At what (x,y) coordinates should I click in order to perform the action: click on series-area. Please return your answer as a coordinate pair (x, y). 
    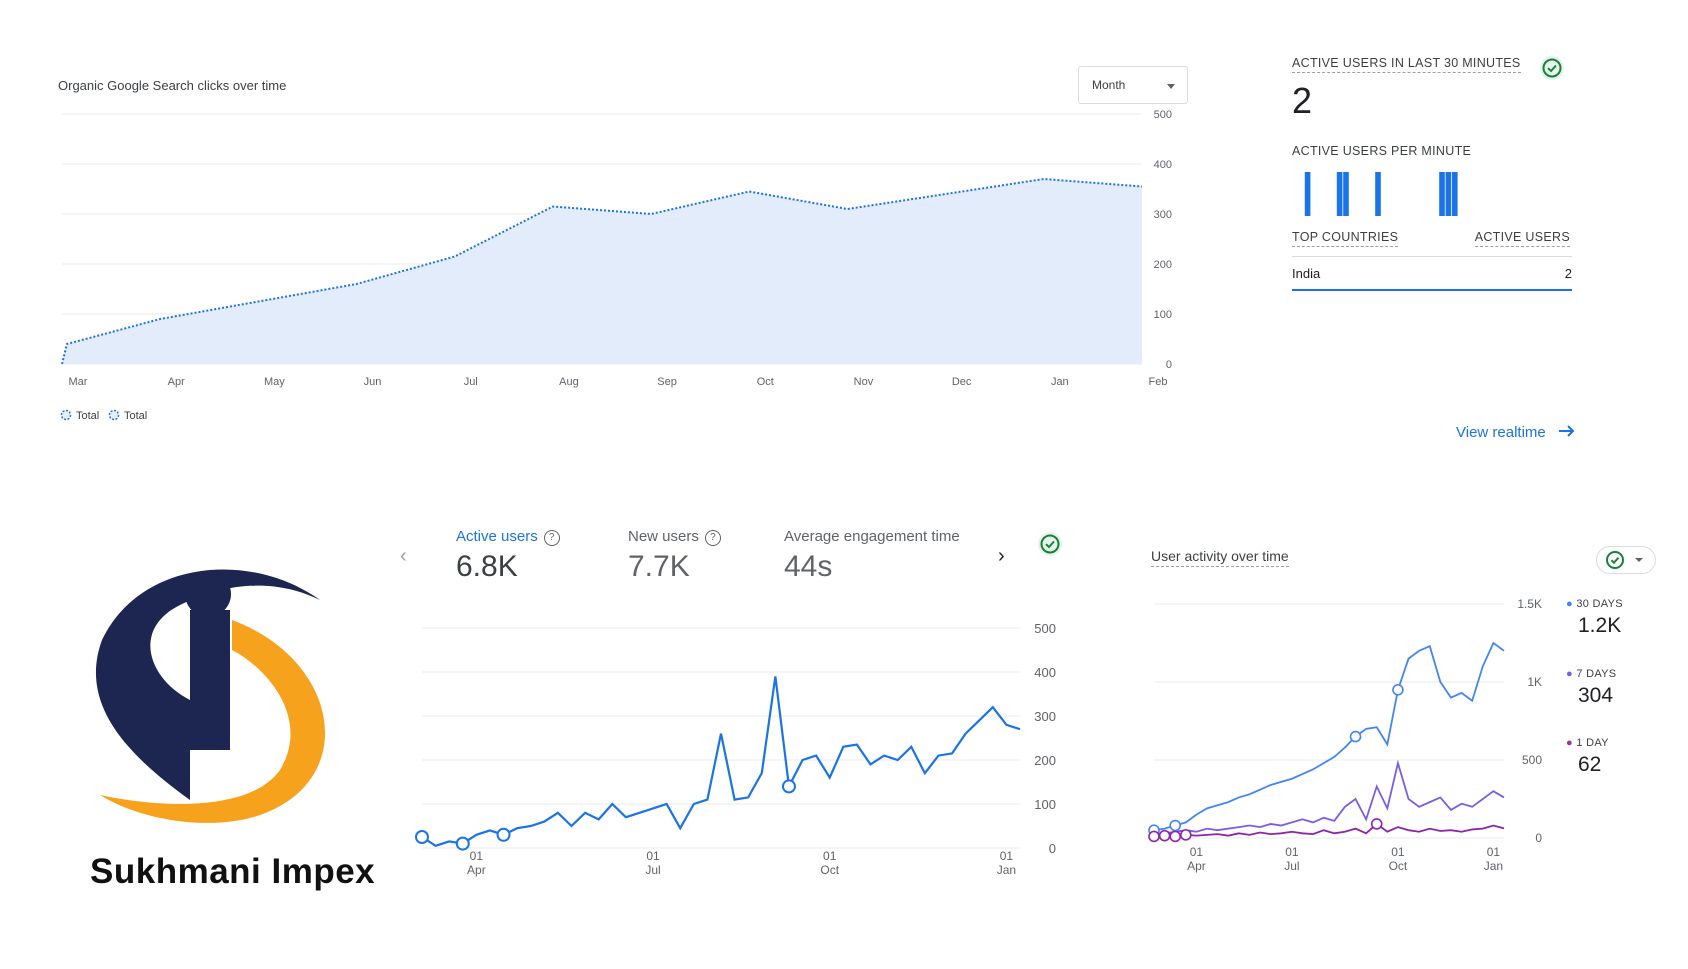
    Looking at the image, I should click on (602, 271).